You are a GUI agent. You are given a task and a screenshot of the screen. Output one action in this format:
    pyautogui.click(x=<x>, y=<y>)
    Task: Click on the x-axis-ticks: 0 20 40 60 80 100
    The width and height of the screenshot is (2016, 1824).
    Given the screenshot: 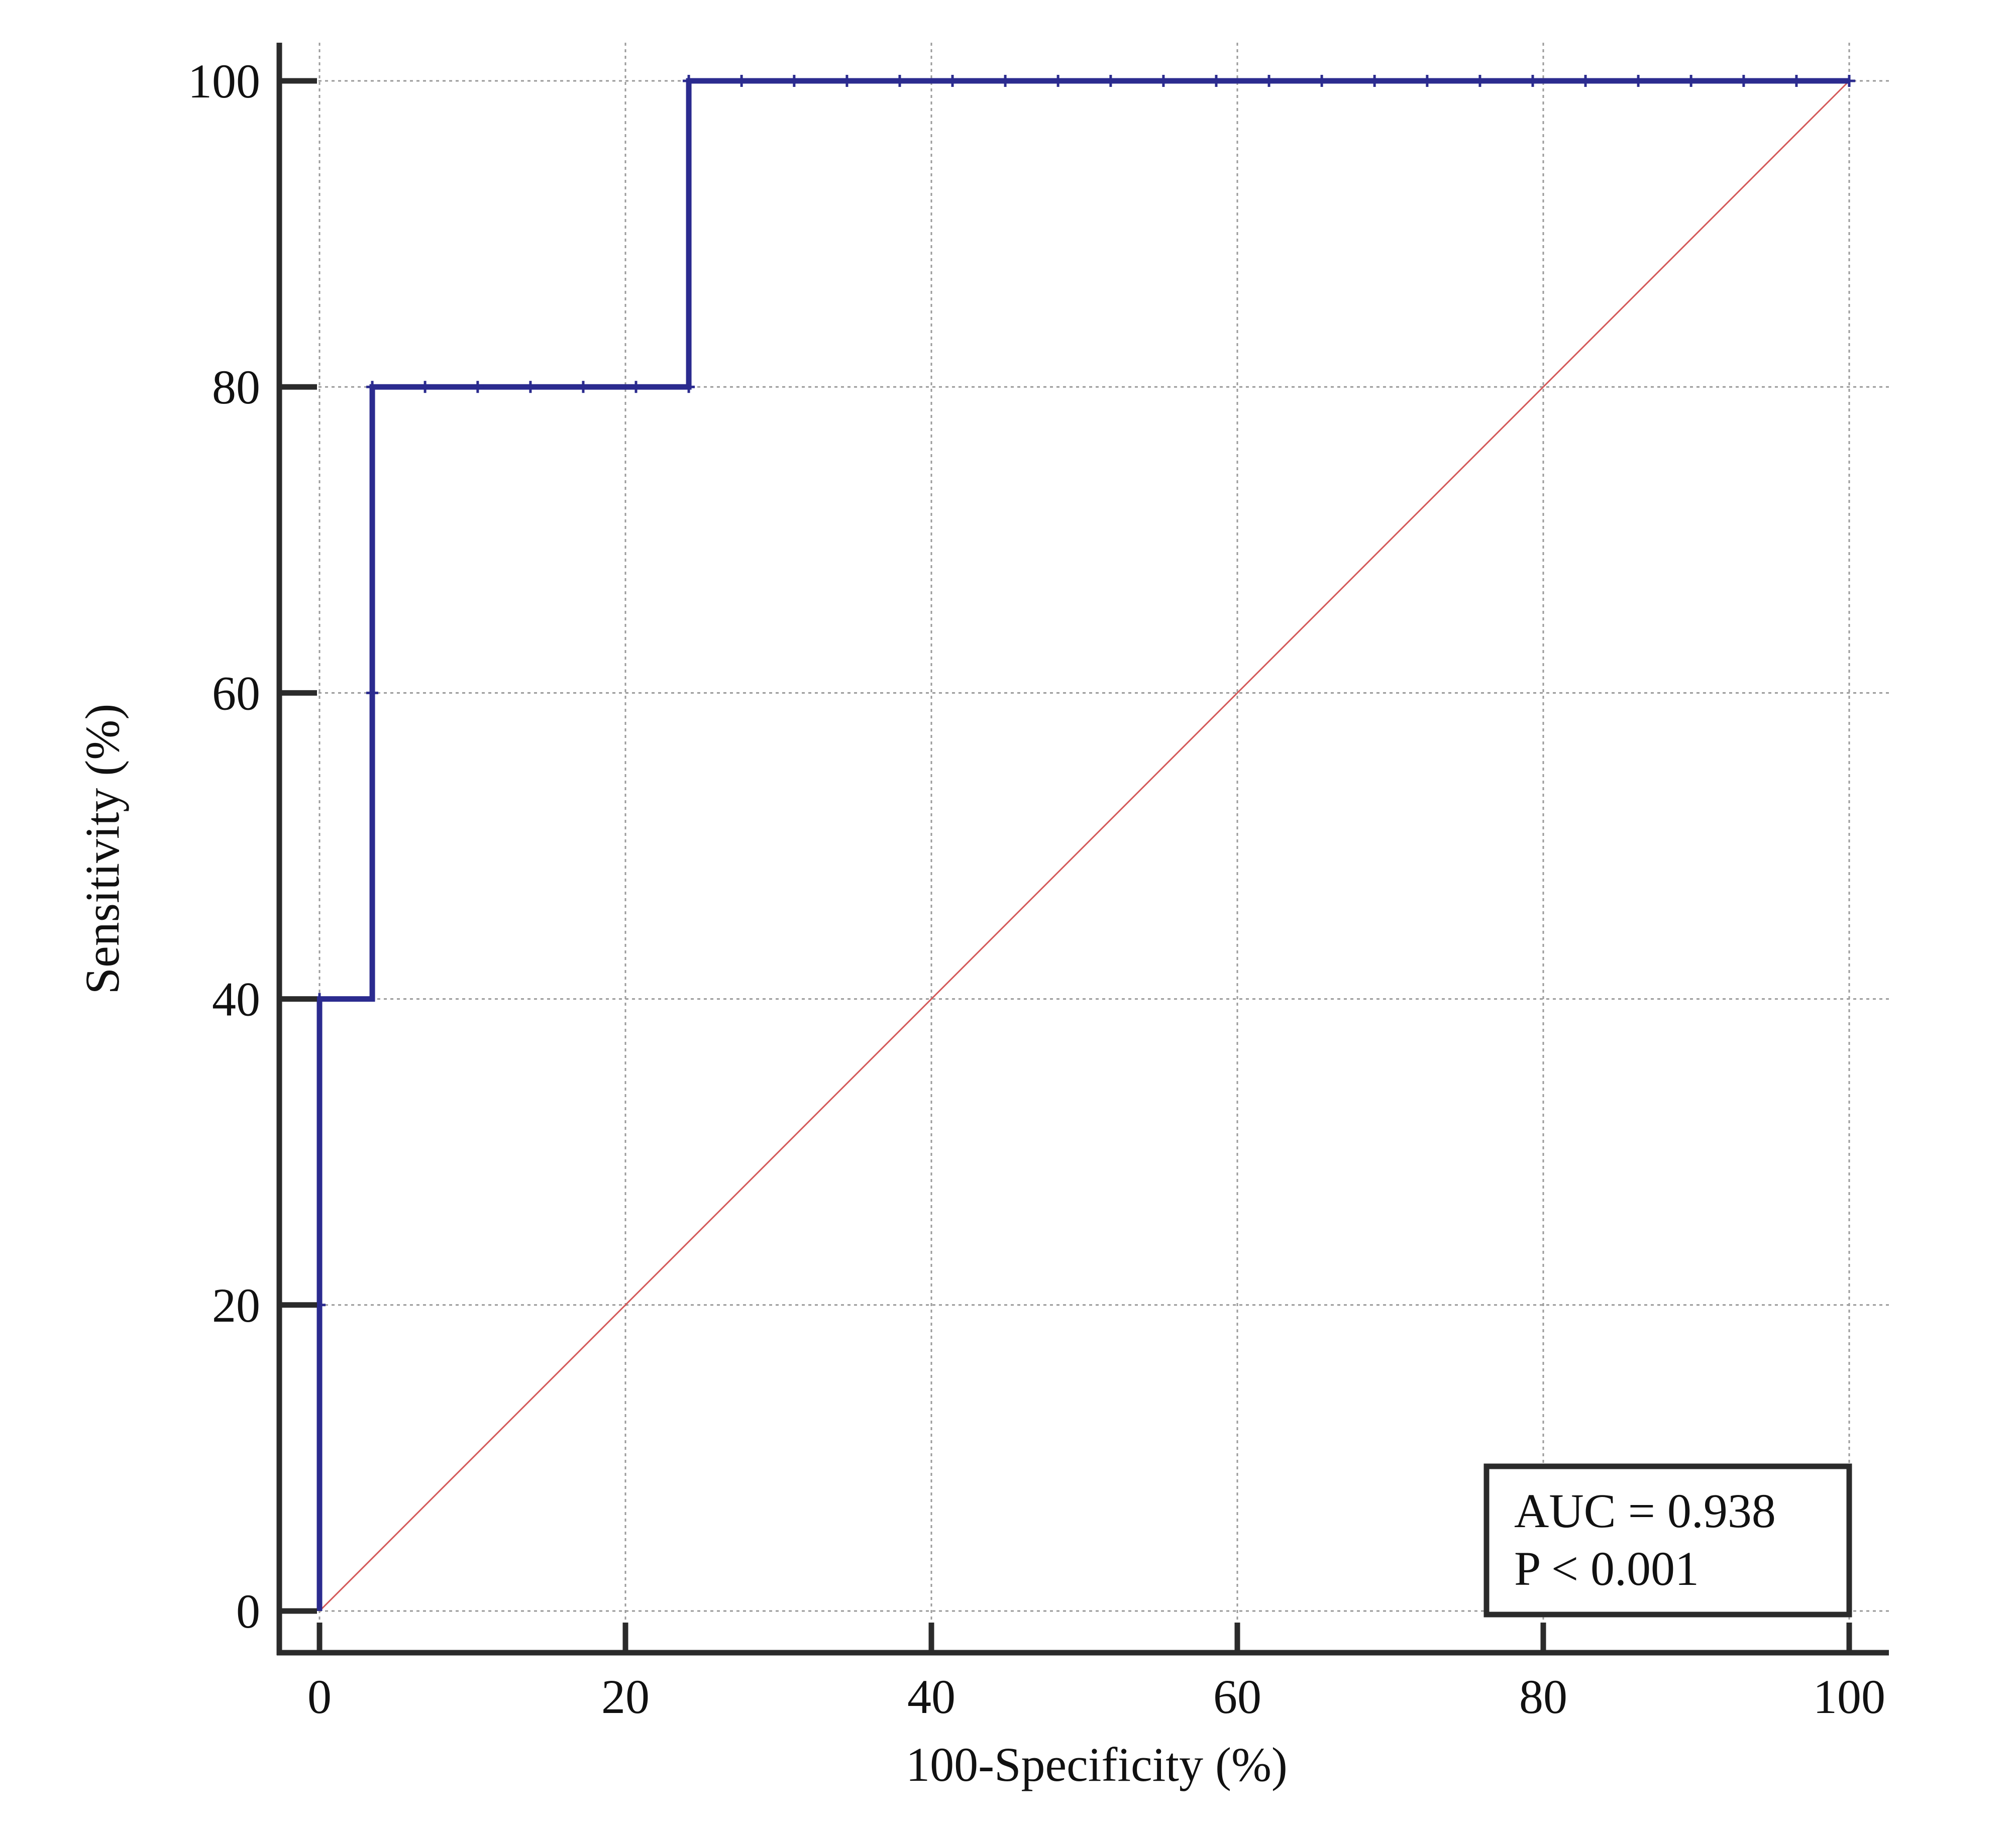 What is the action you would take?
    pyautogui.click(x=1096, y=1673)
    